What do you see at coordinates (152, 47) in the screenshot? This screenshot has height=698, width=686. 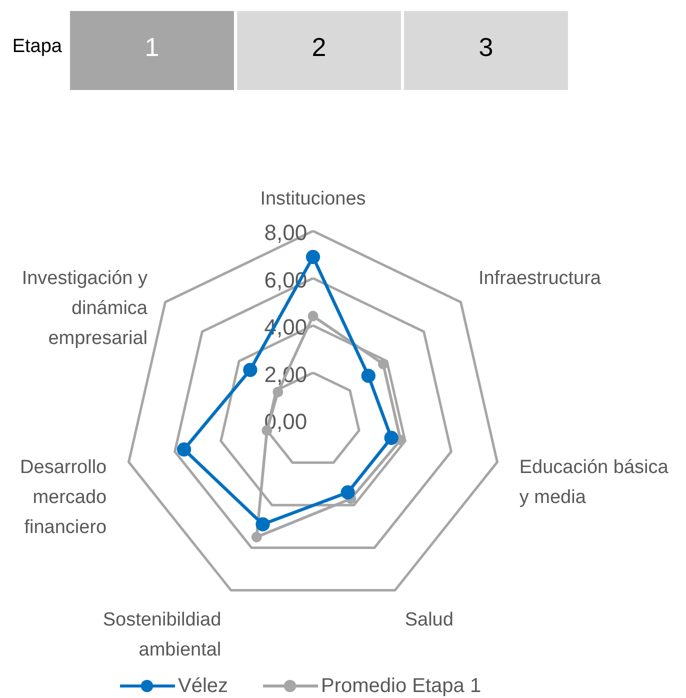 I see `text: 1` at bounding box center [152, 47].